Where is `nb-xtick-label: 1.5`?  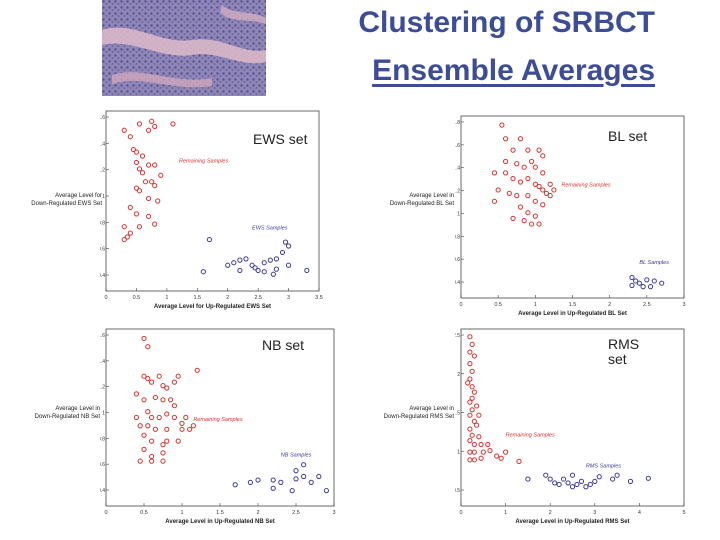 nb-xtick-label: 1.5 is located at coordinates (220, 513).